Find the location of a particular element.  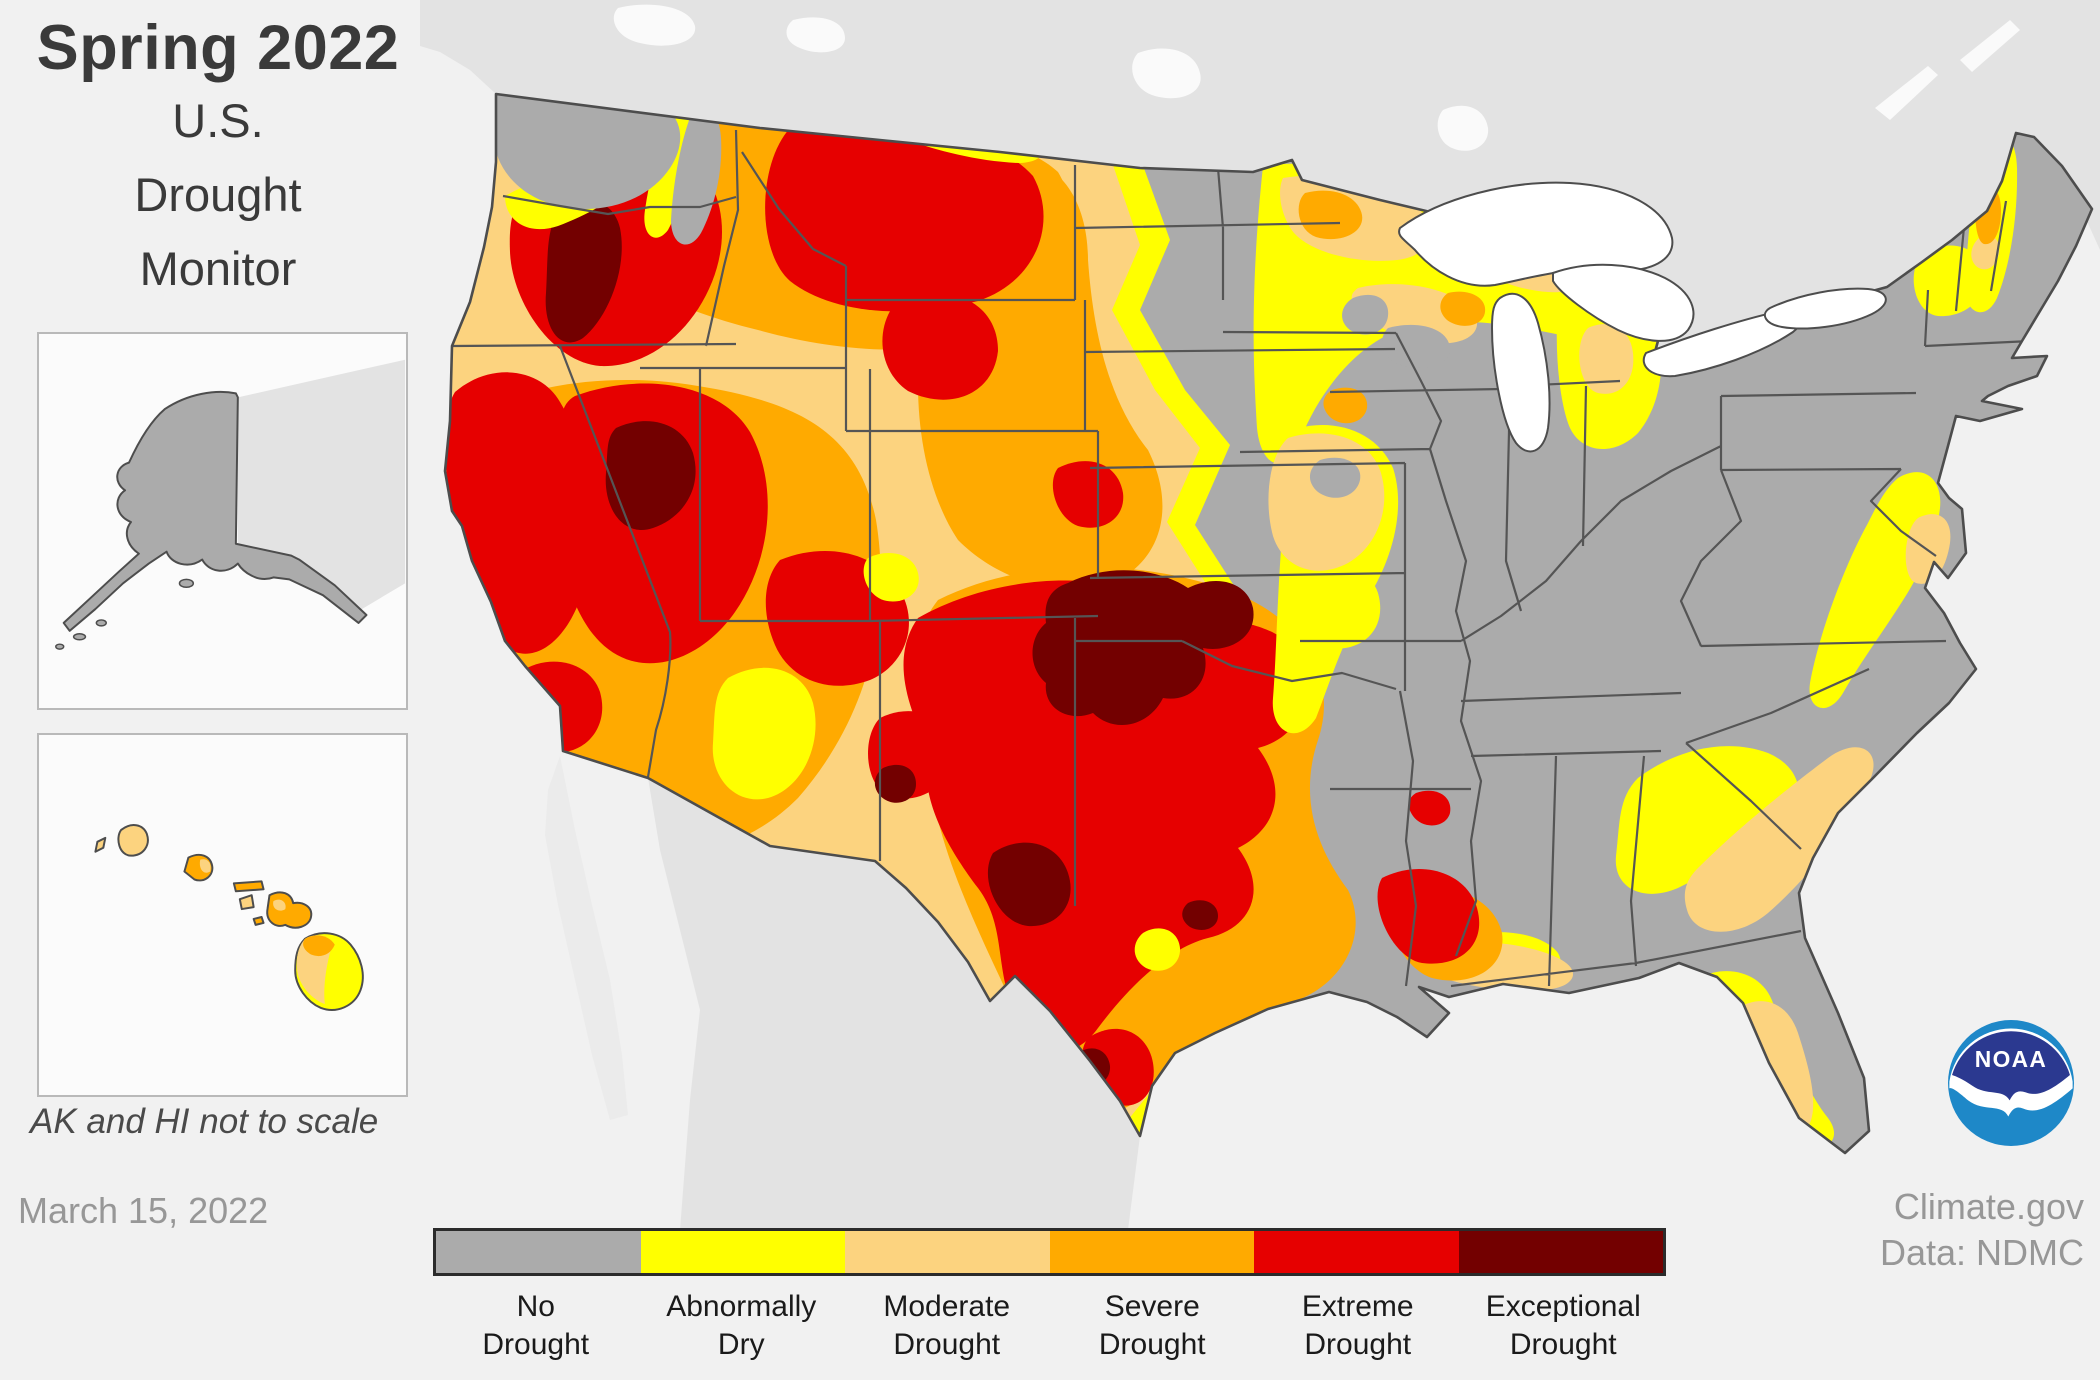

source-credits: Climate.gov Data: NDMC is located at coordinates (1982, 1230).